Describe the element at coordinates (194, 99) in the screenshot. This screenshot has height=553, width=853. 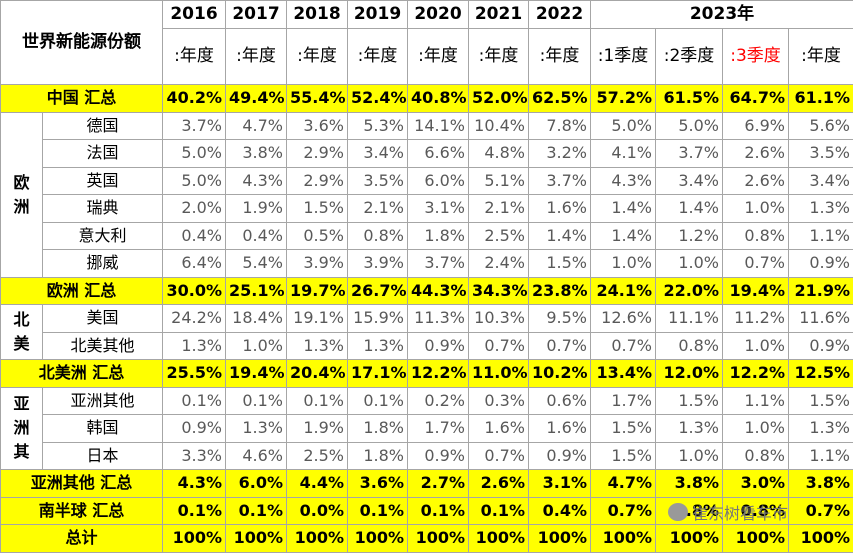
I see `value-cell: 40.2%` at that location.